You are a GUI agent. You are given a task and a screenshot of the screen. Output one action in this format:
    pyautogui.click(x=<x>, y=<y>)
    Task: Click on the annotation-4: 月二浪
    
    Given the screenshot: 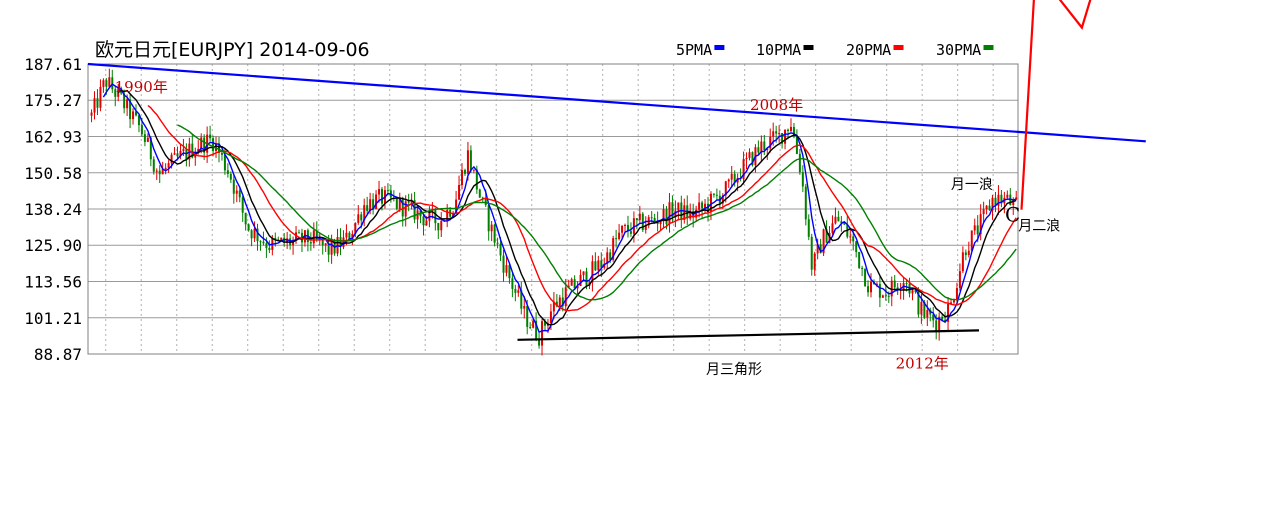 What is the action you would take?
    pyautogui.click(x=1039, y=226)
    